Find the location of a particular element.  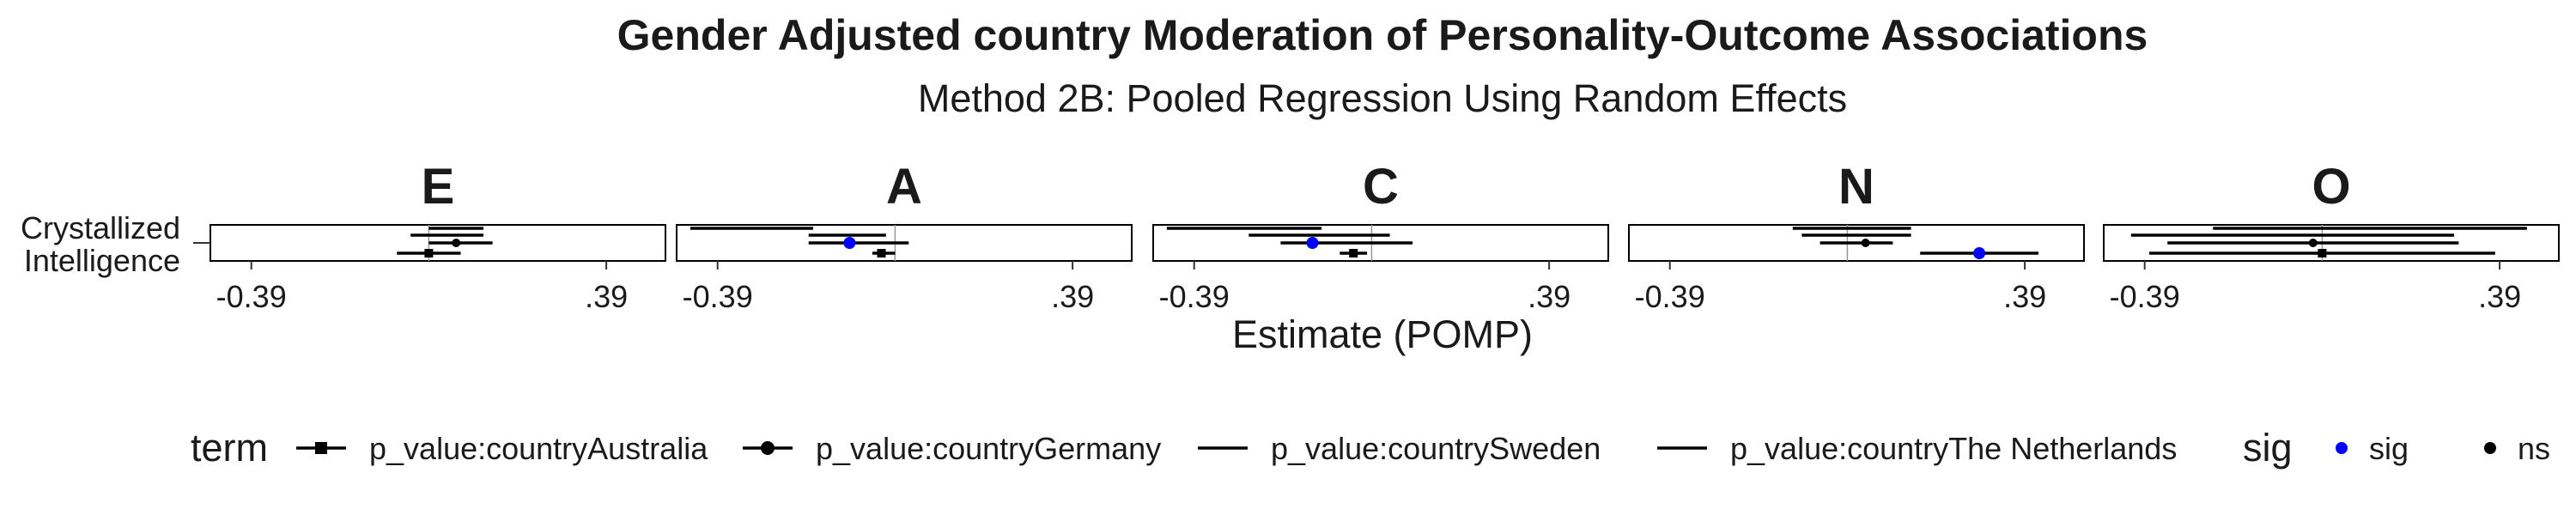

y-category-label-line1: Crystallized is located at coordinates (101, 227).